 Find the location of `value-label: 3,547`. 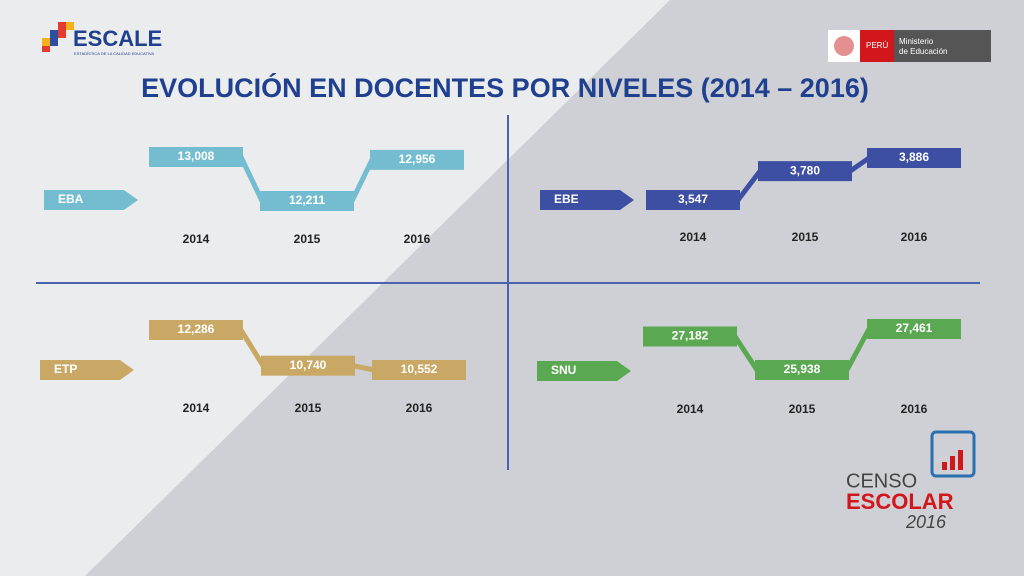

value-label: 3,547 is located at coordinates (693, 199).